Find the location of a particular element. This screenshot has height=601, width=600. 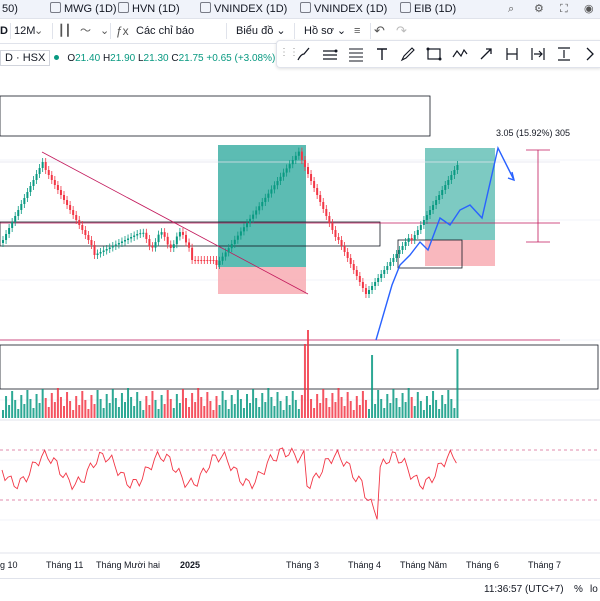

tab-chart-hvn: HVN (1D) is located at coordinates (149, 9).